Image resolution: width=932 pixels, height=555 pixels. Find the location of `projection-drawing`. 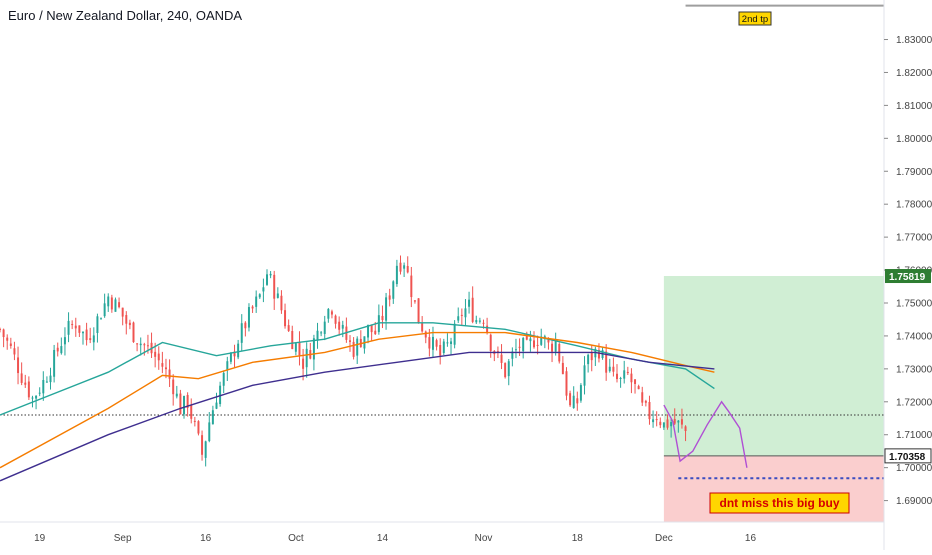

projection-drawing is located at coordinates (705, 434).